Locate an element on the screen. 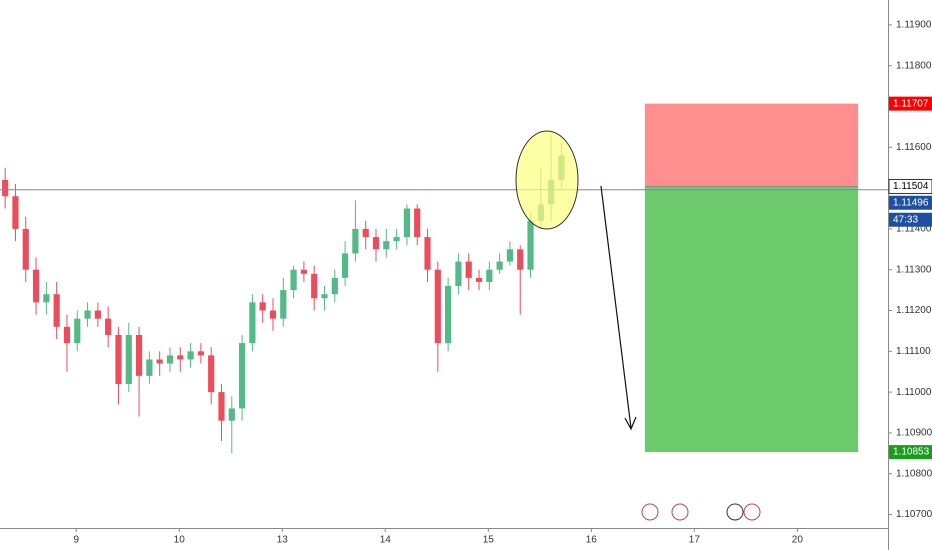 This screenshot has width=932, height=550. y-tick-label: 1.10800 is located at coordinates (914, 473).